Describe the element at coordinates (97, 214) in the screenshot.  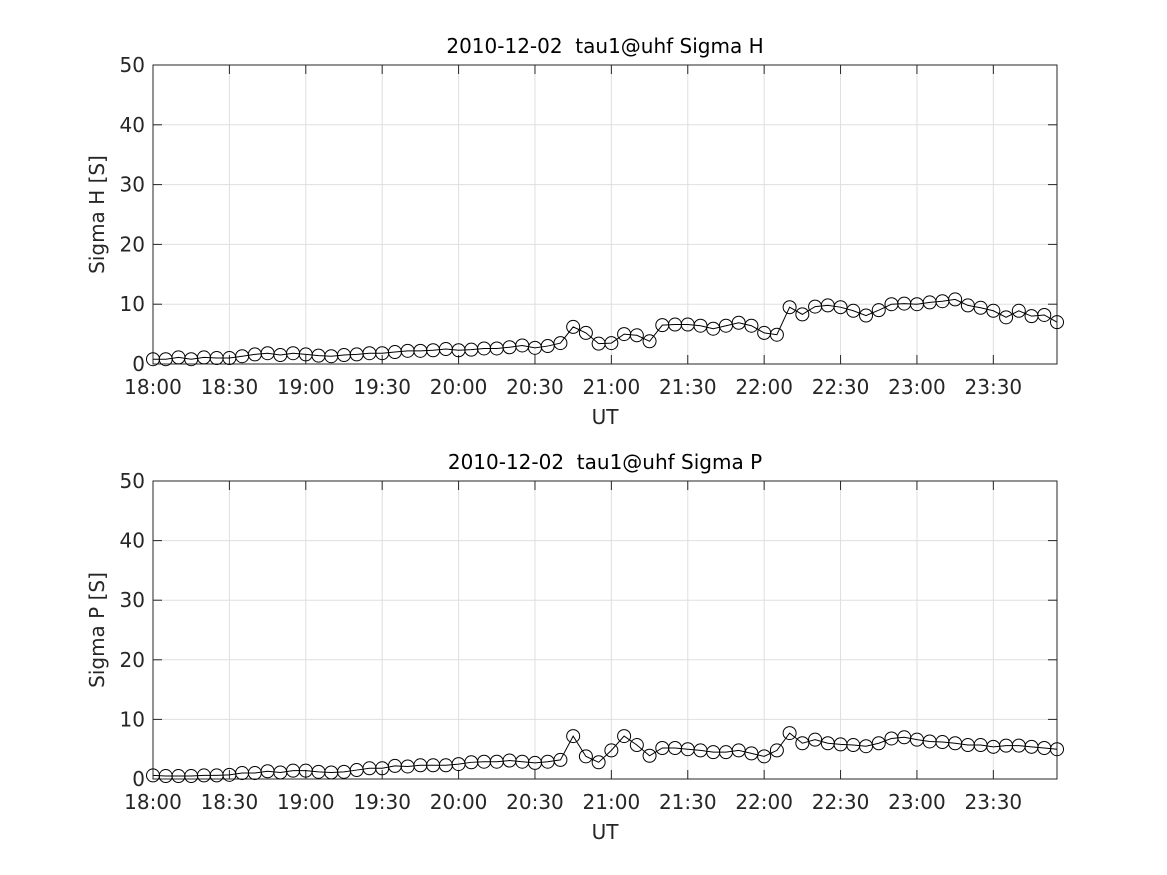
I see `y-axis-label: Sigma H [S]` at that location.